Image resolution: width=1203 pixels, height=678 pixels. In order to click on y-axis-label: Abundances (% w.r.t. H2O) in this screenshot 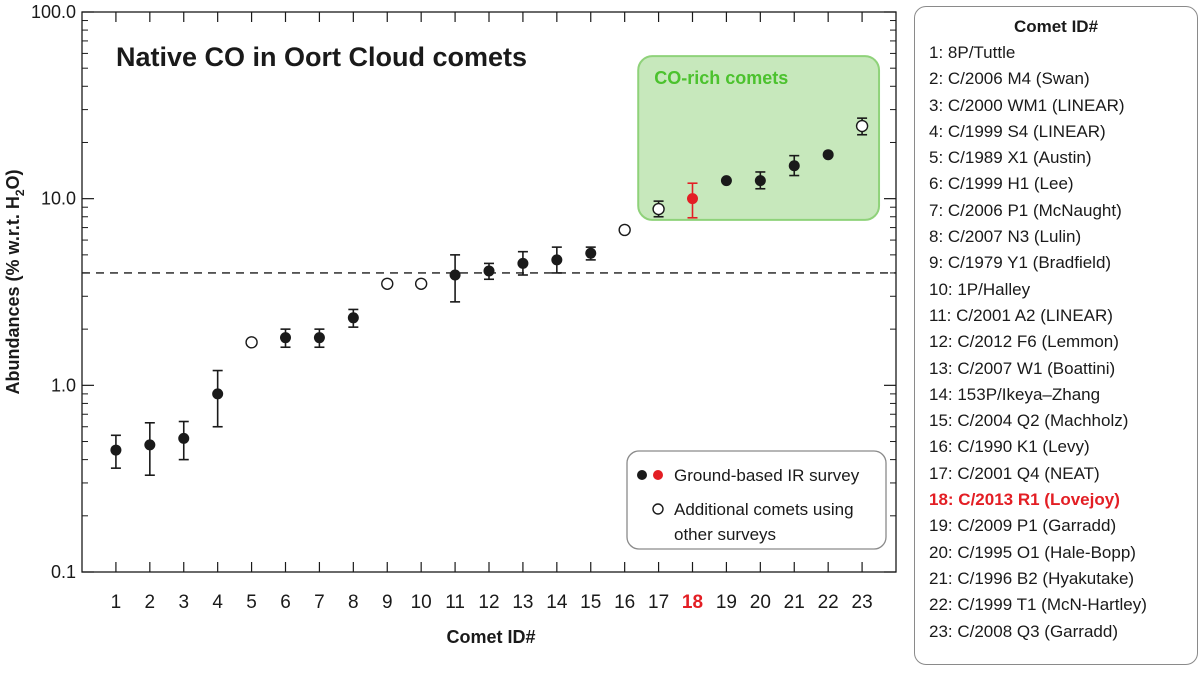, I will do `click(15, 281)`.